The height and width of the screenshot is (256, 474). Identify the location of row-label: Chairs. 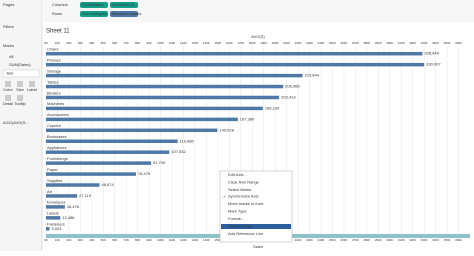
(53, 49).